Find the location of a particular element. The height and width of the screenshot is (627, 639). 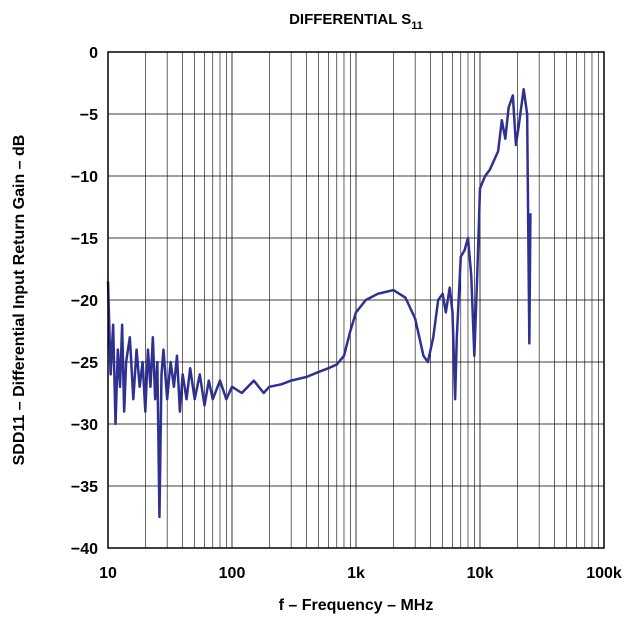

x-tick-label: 100 is located at coordinates (232, 573).